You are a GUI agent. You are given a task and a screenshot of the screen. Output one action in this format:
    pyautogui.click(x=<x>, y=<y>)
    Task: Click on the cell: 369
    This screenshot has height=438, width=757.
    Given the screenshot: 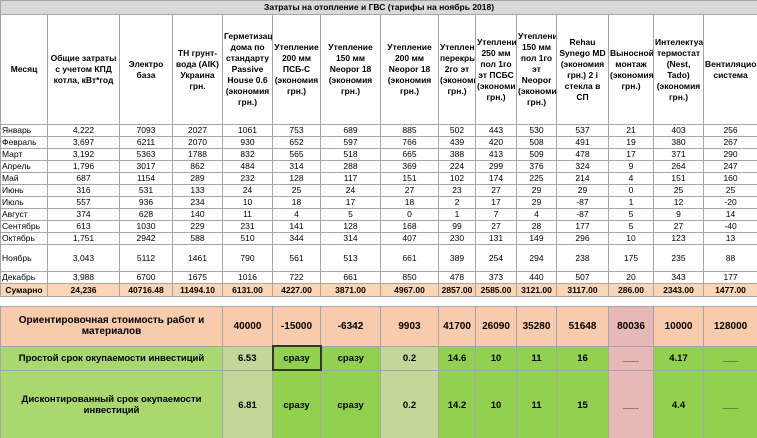 What is the action you would take?
    pyautogui.click(x=409, y=166)
    